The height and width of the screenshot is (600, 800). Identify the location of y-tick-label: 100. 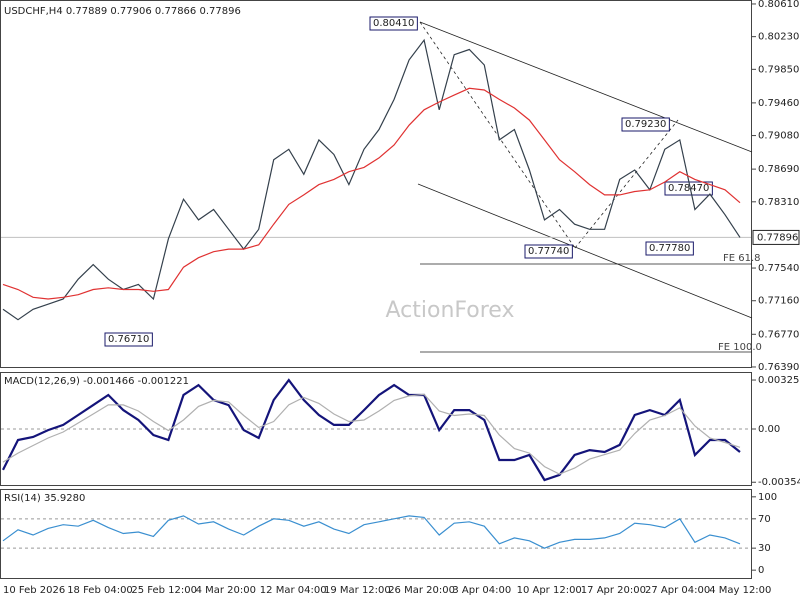
(767, 497).